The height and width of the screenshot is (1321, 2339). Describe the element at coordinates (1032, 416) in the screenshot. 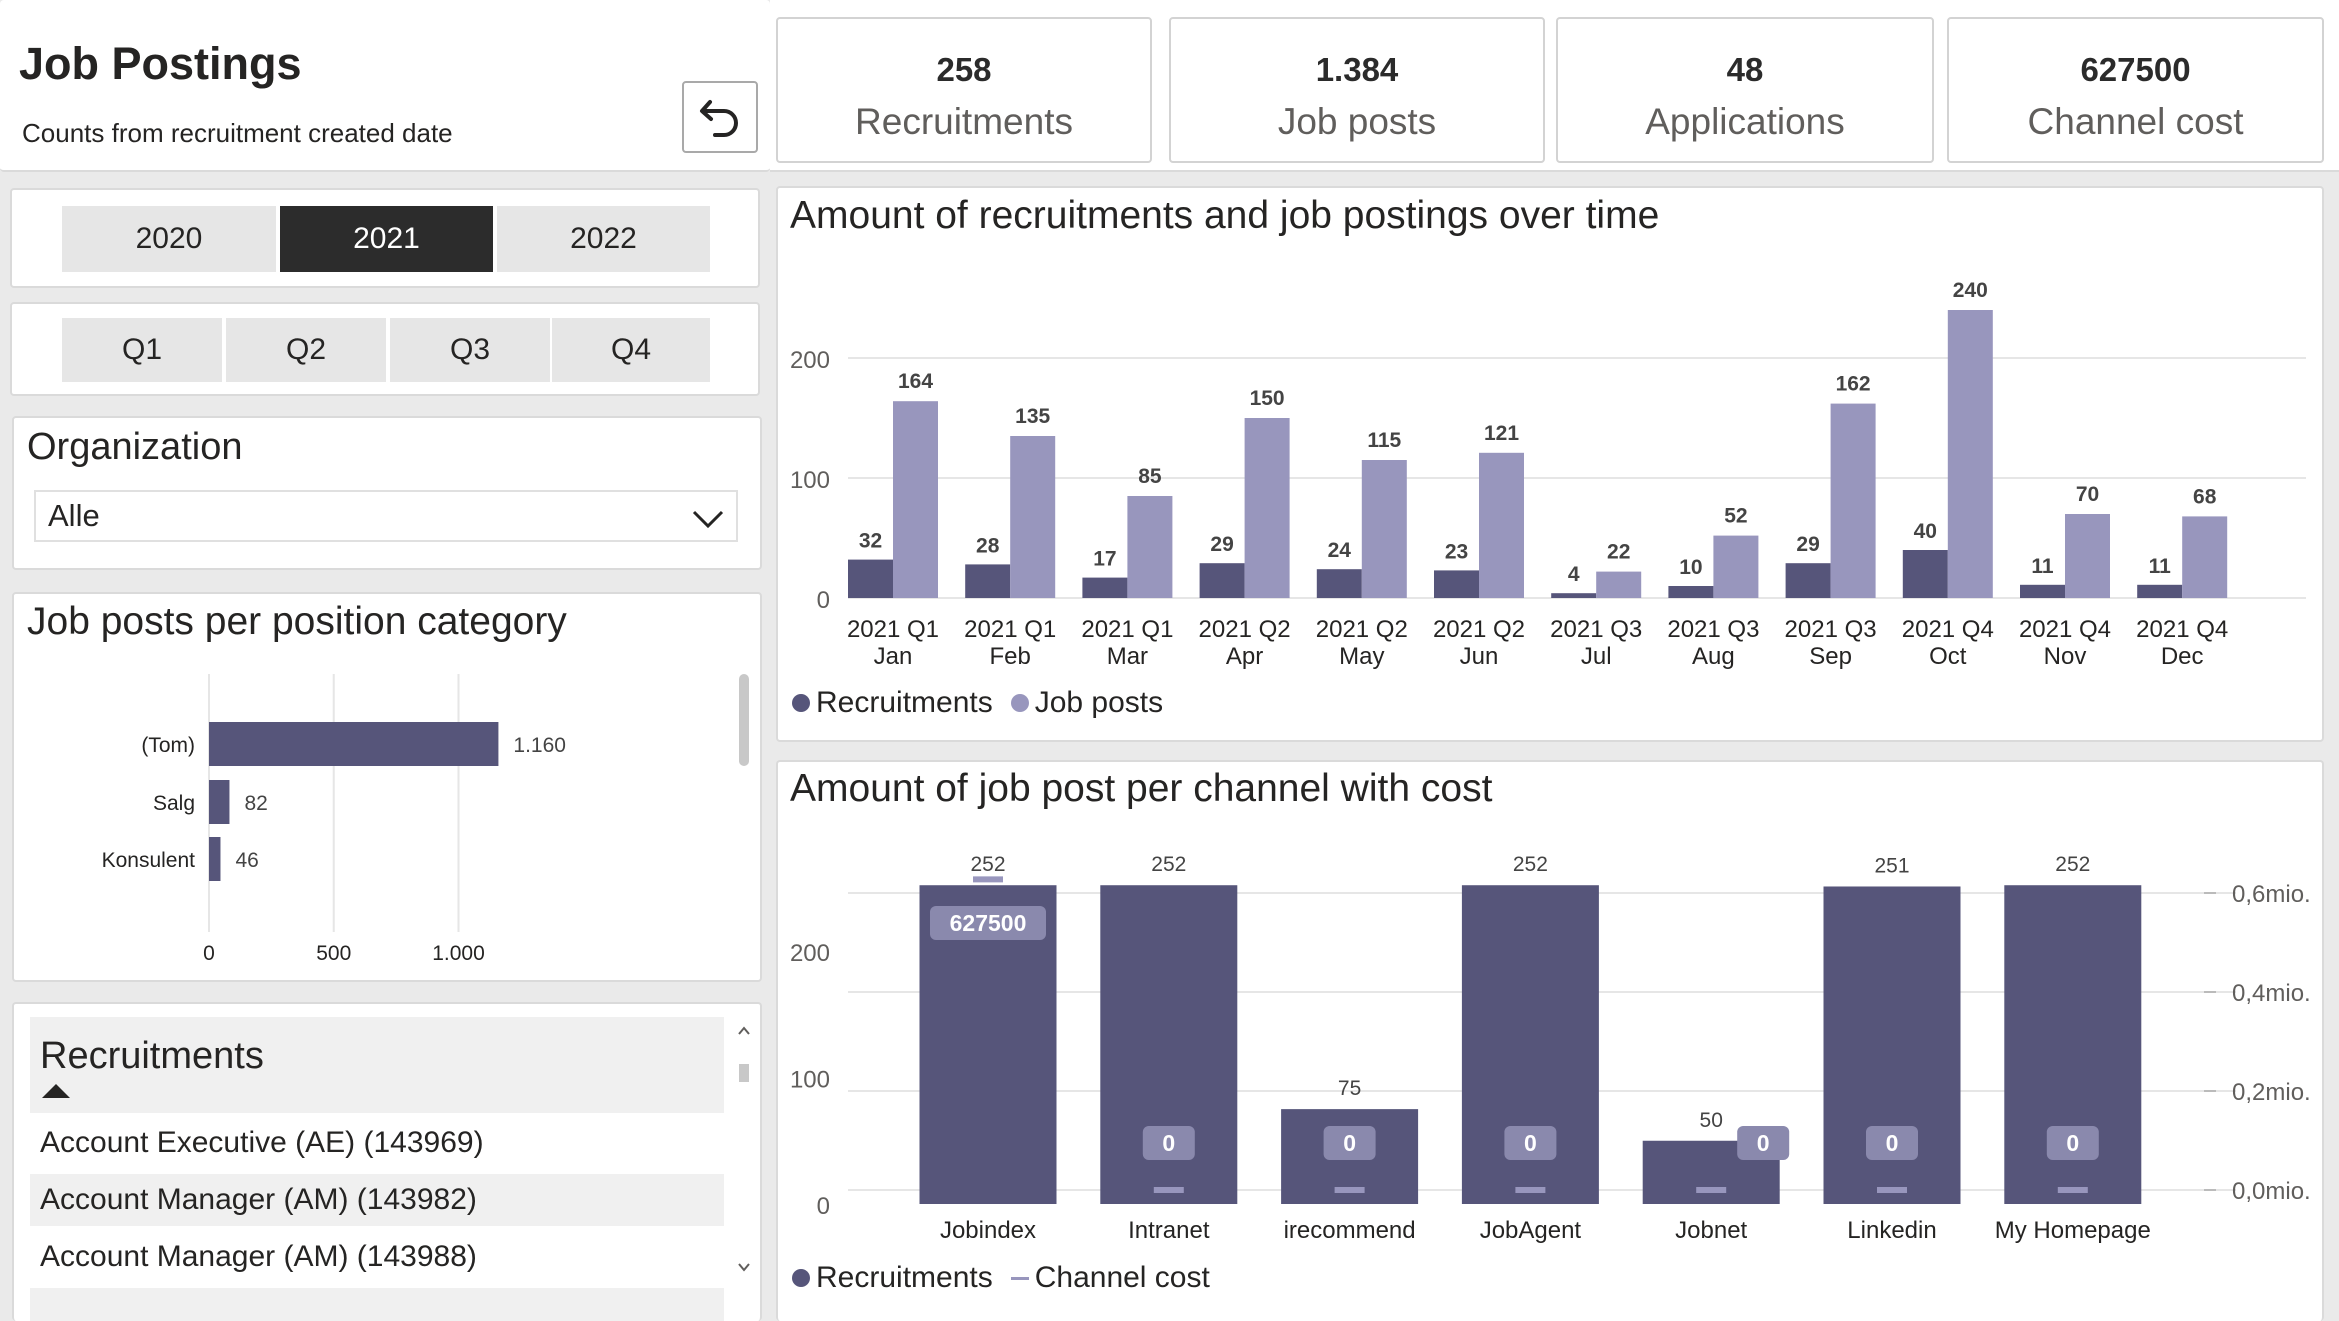

I see `data-label-job-posts: 135` at that location.